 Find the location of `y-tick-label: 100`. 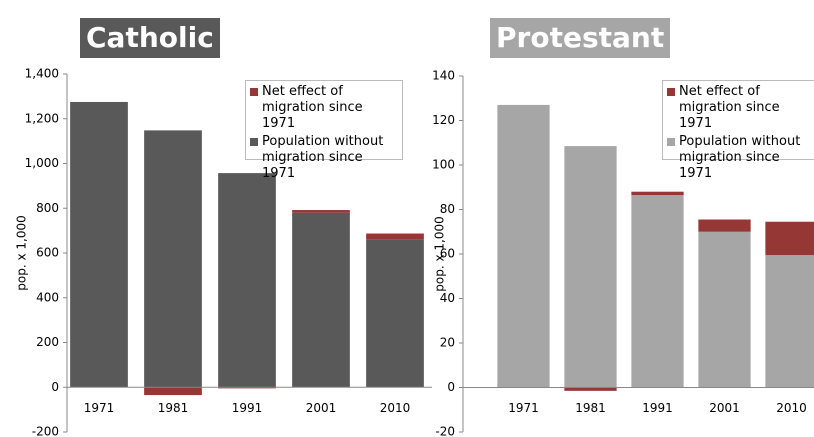

y-tick-label: 100 is located at coordinates (443, 165).